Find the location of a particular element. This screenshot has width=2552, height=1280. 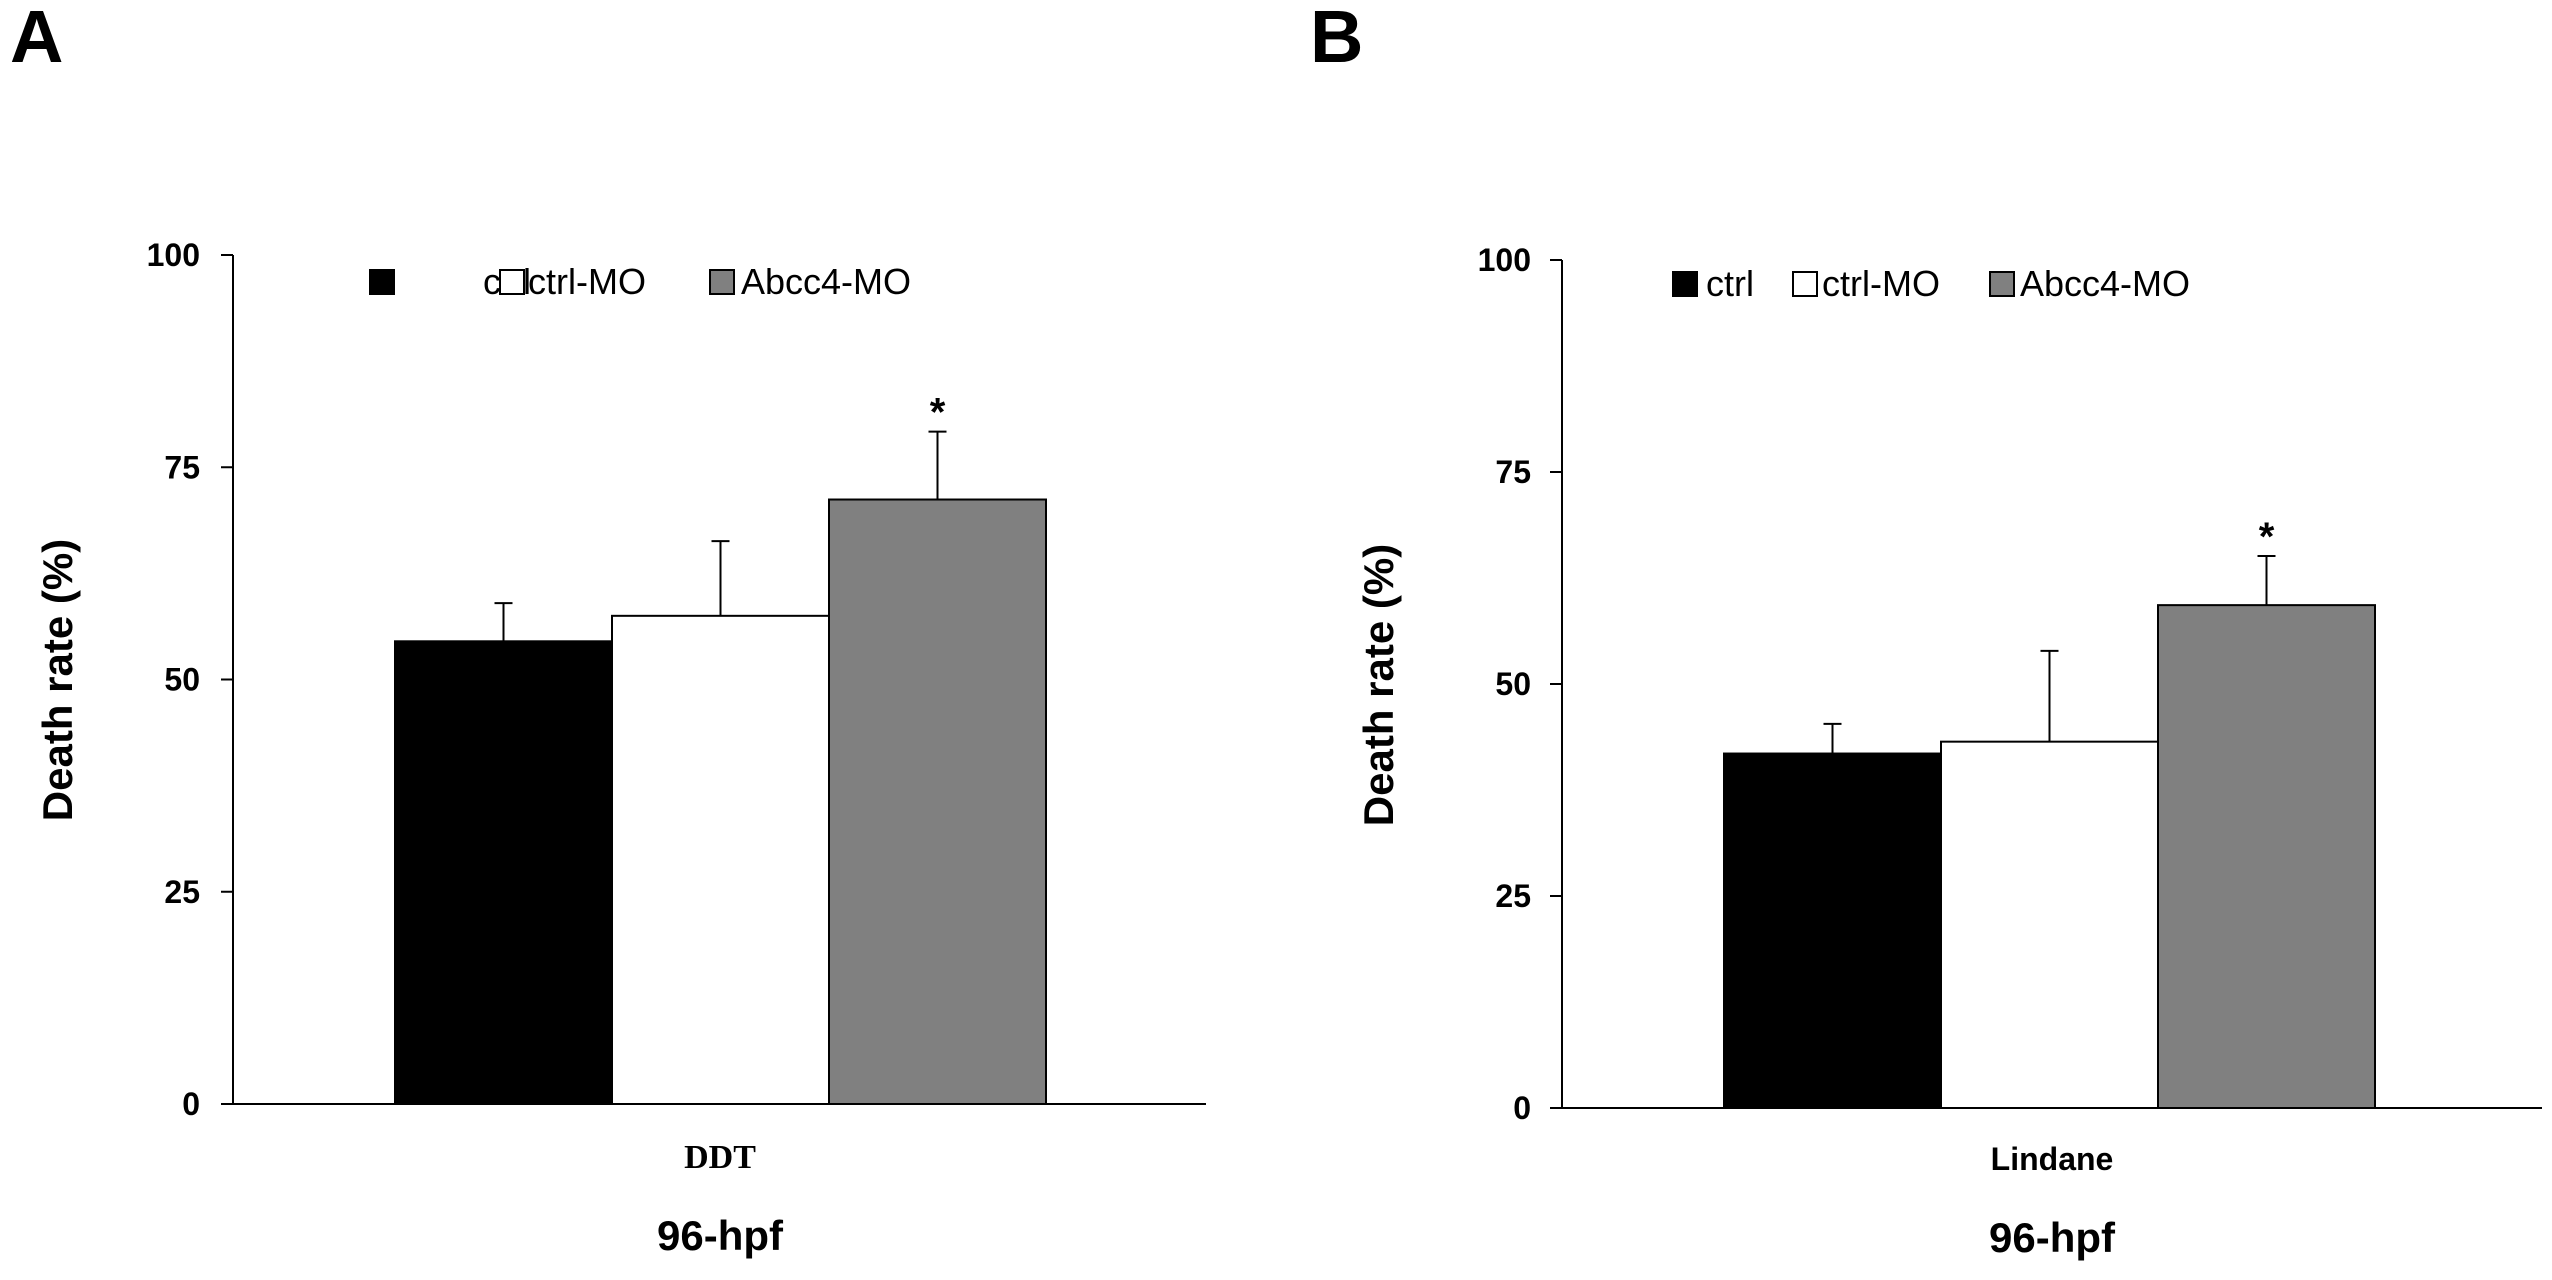

category-label: DDT is located at coordinates (720, 1157).